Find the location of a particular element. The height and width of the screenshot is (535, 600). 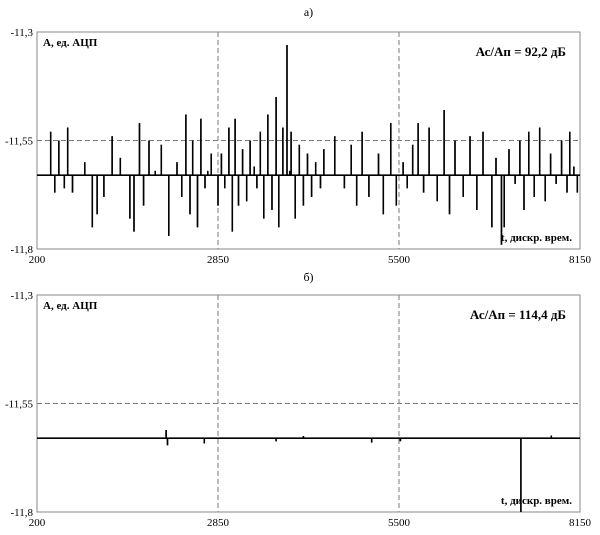

panel-title: а) is located at coordinates (308, 12).